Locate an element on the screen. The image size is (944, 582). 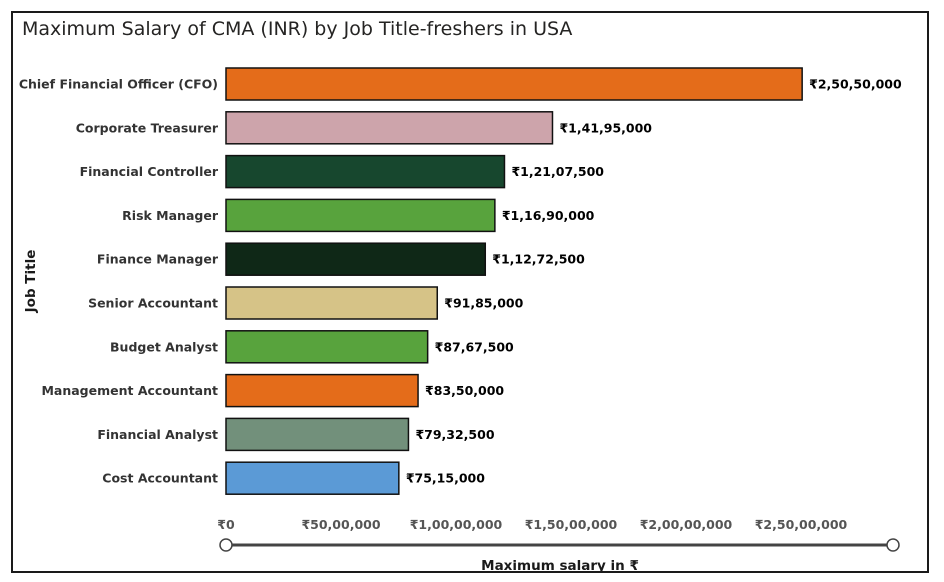
zoom-slider-end-handle is located at coordinates (893, 545).